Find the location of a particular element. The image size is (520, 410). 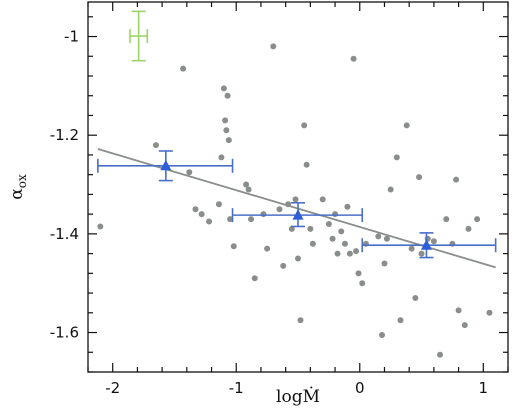

y-tick-label: -1.2 is located at coordinates (64, 135).